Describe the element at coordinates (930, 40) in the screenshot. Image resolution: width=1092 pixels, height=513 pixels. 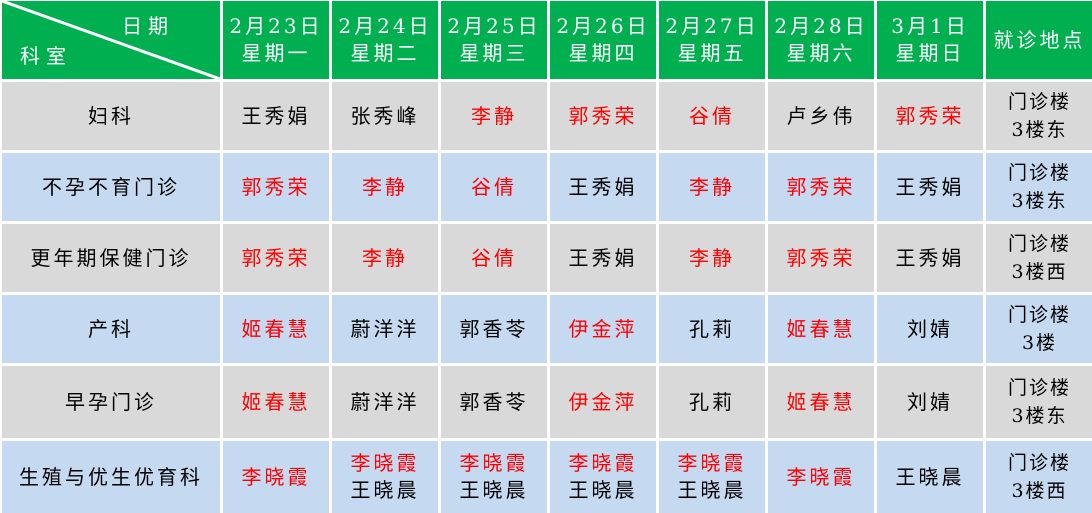
I see `day-header-cell: 3月1日星期日` at that location.